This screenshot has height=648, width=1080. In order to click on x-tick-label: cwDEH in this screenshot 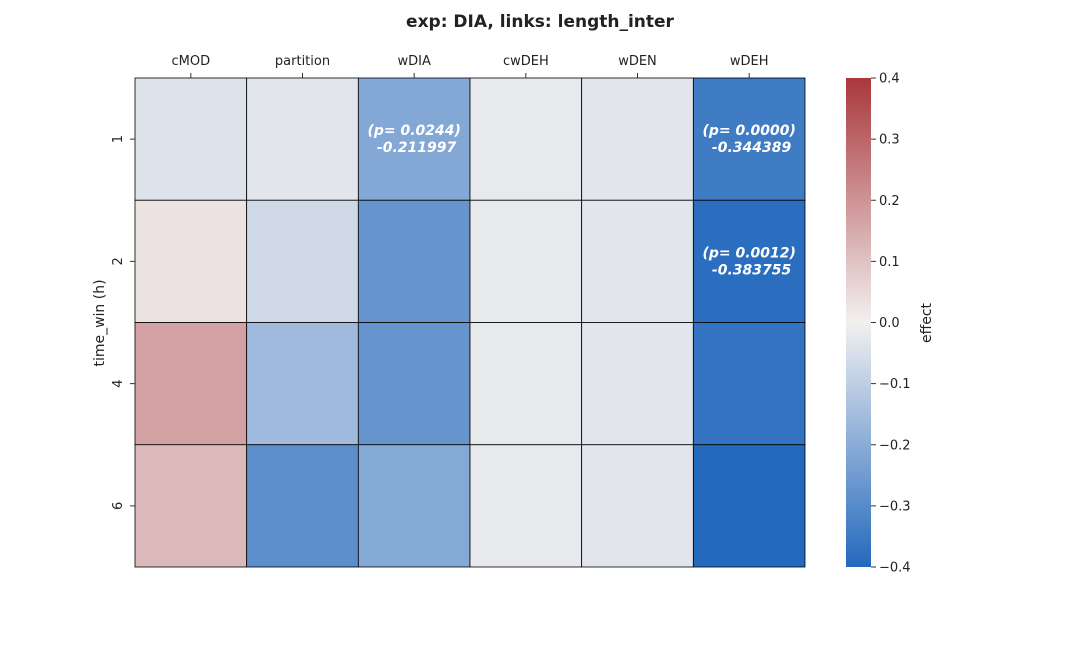, I will do `click(526, 61)`.